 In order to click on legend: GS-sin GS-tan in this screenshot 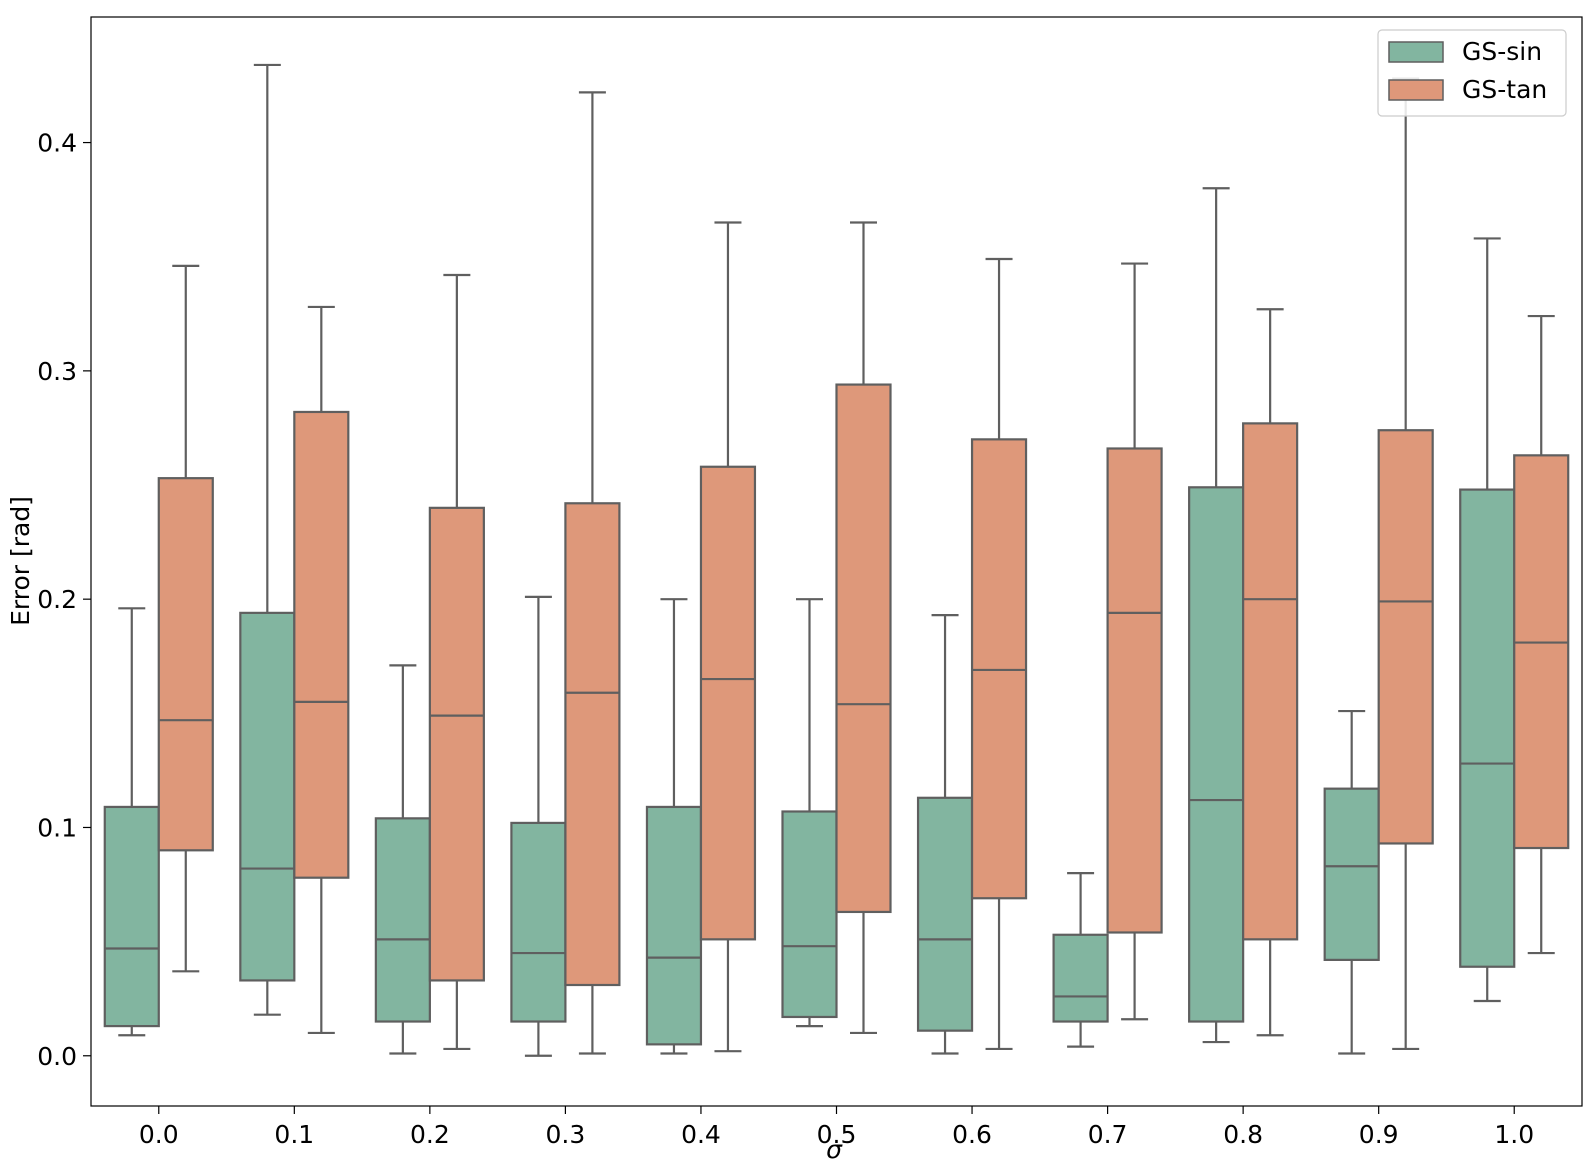, I will do `click(1472, 73)`.